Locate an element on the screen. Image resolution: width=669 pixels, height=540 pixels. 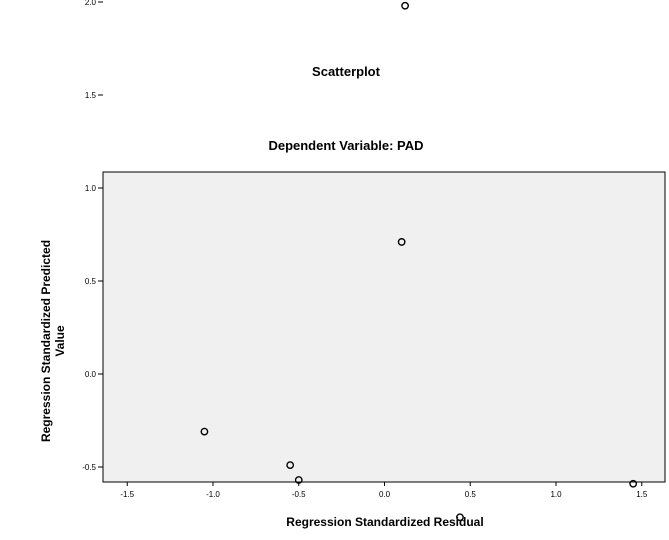
y-tick-label: 0.0 is located at coordinates (91, 374).